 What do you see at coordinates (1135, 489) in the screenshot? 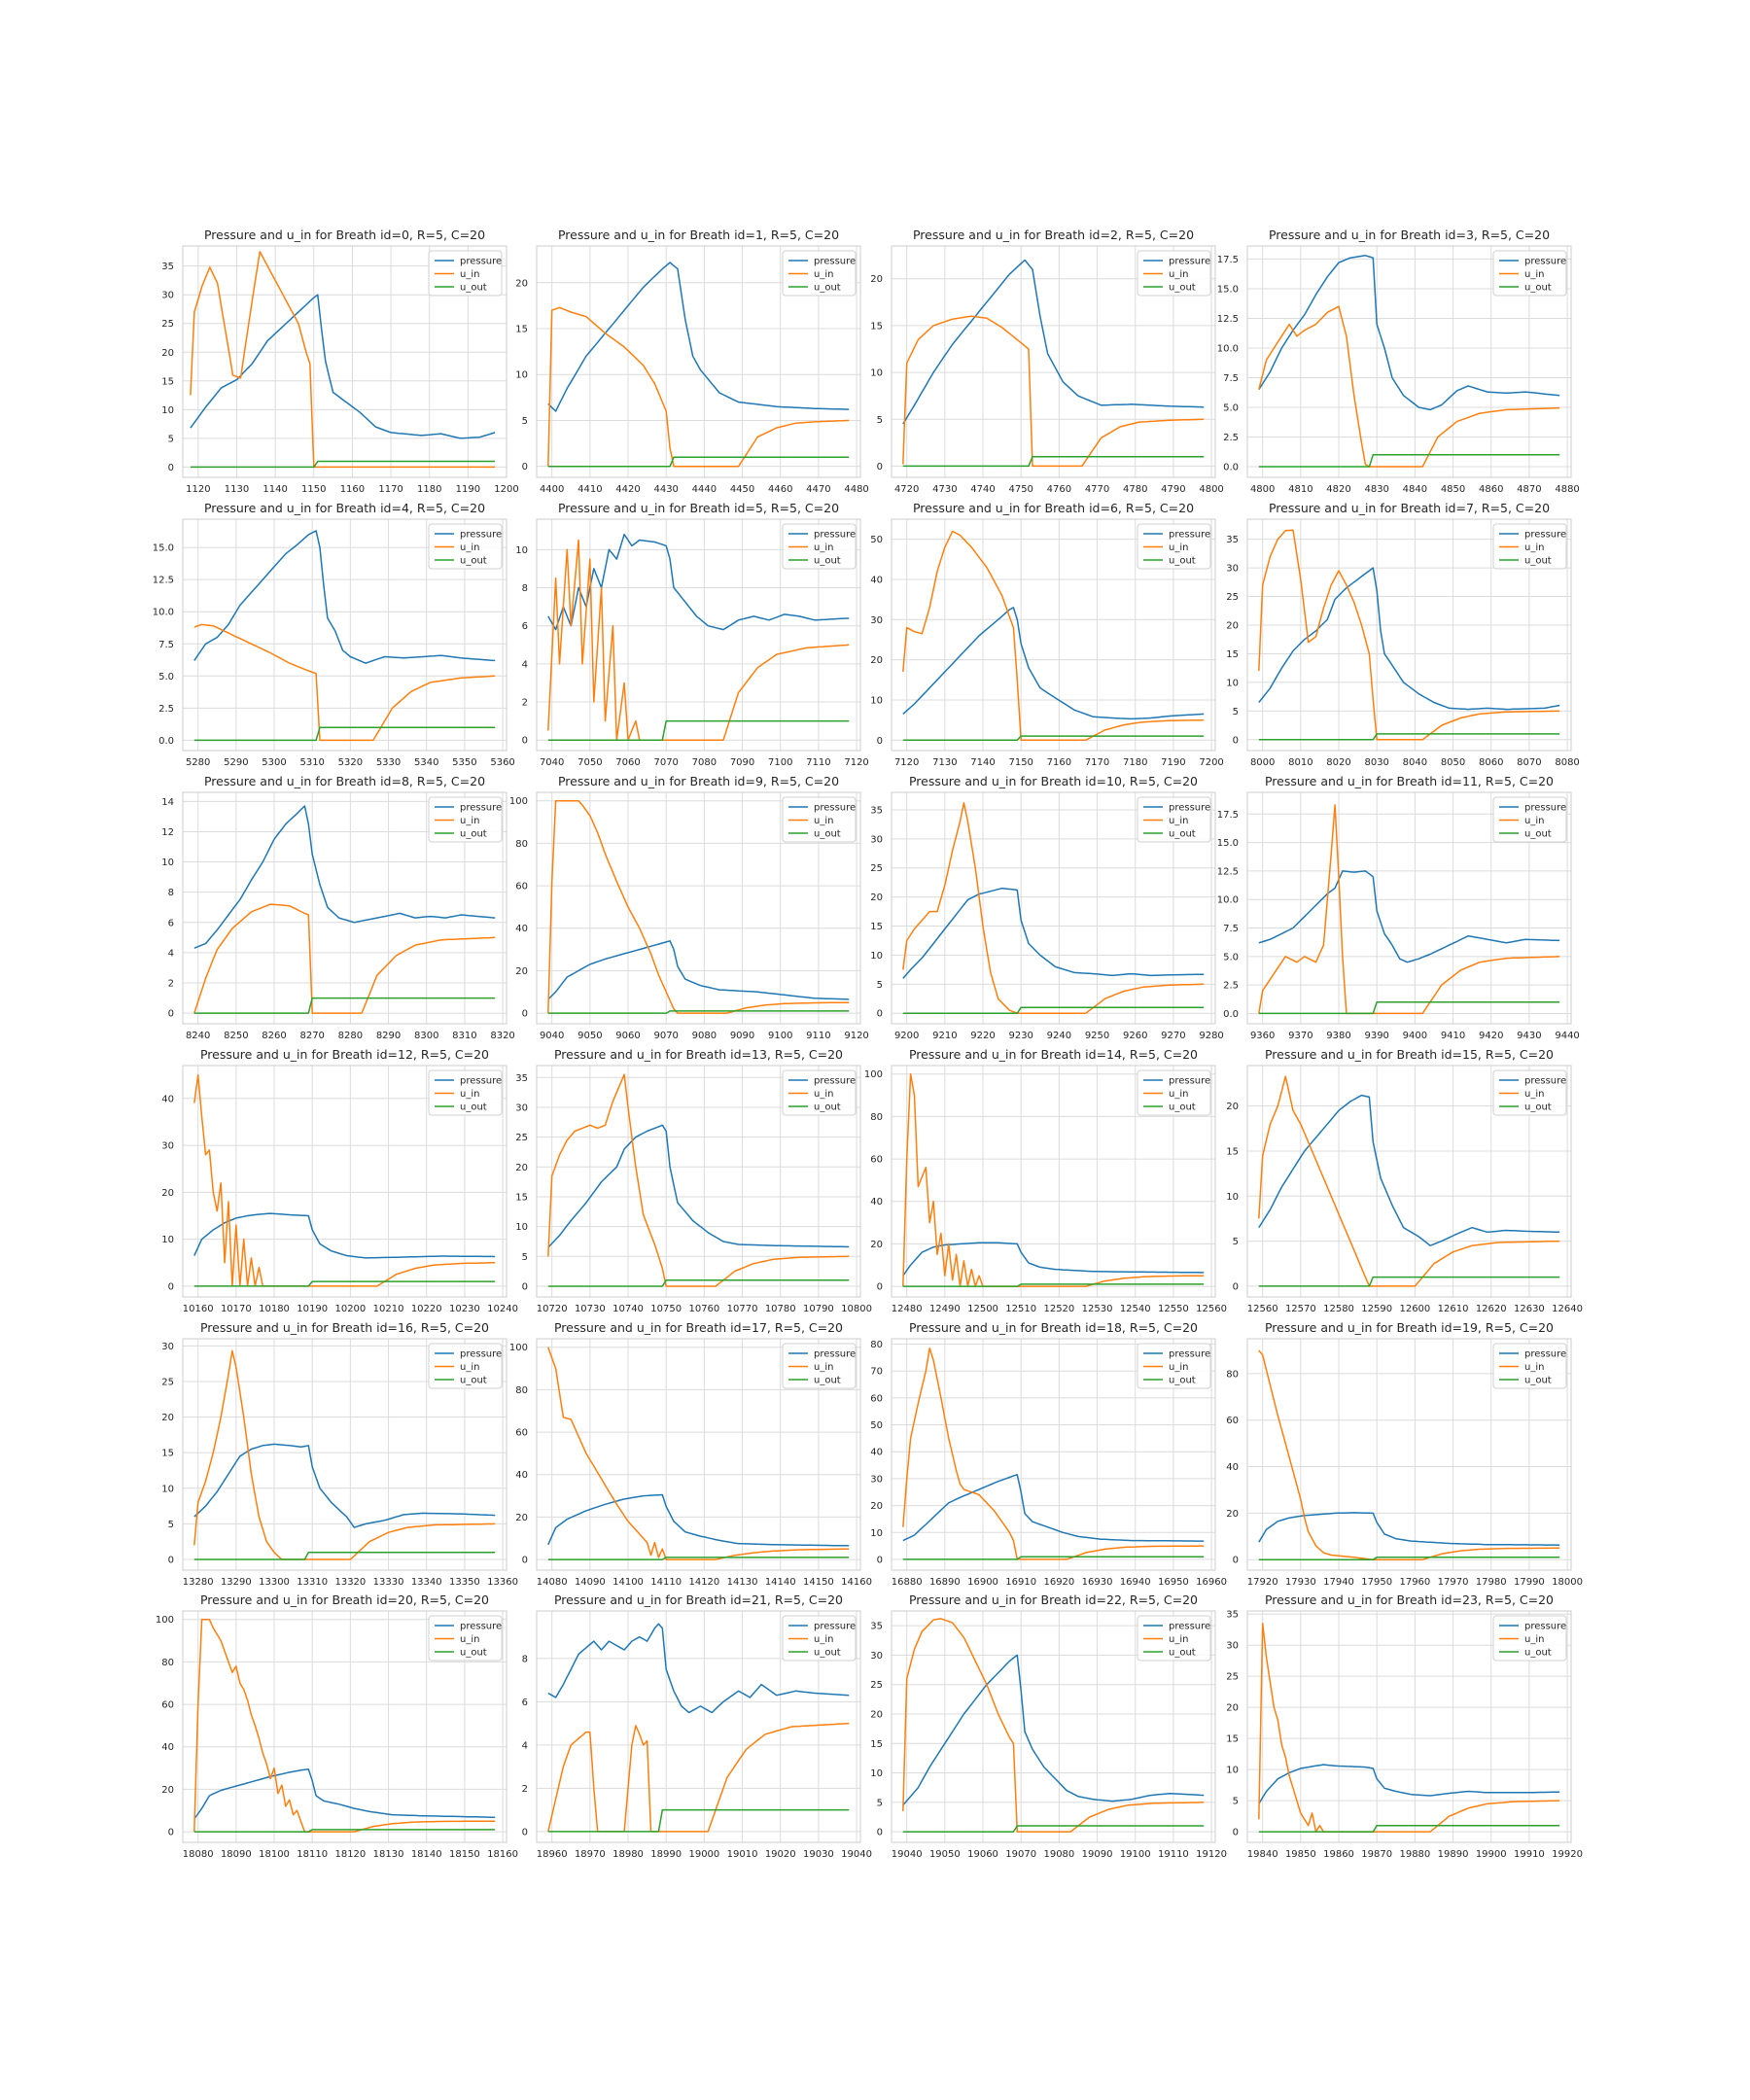
I see `x-tick-label: 4780` at bounding box center [1135, 489].